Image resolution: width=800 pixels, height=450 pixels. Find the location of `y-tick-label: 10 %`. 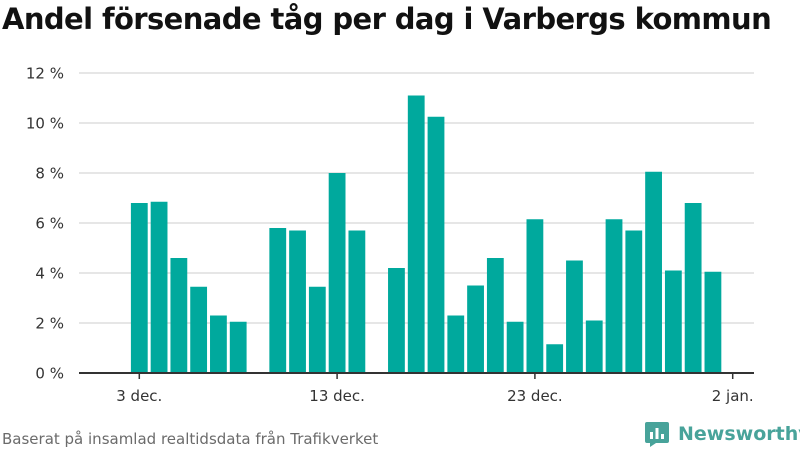

y-tick-label: 10 % is located at coordinates (45, 124).